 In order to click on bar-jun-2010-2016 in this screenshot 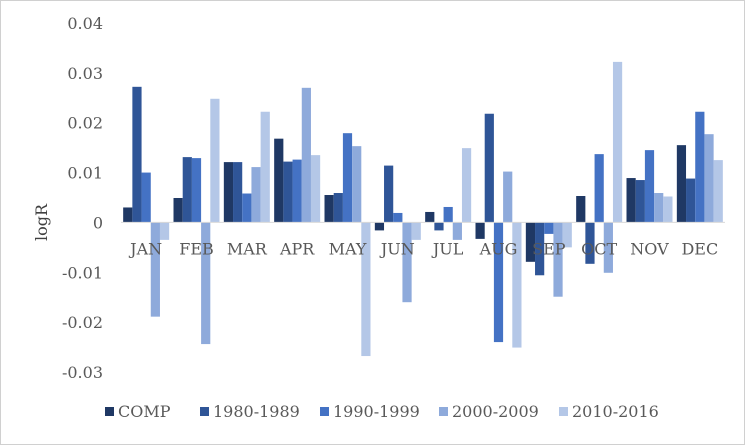, I will do `click(416, 231)`.